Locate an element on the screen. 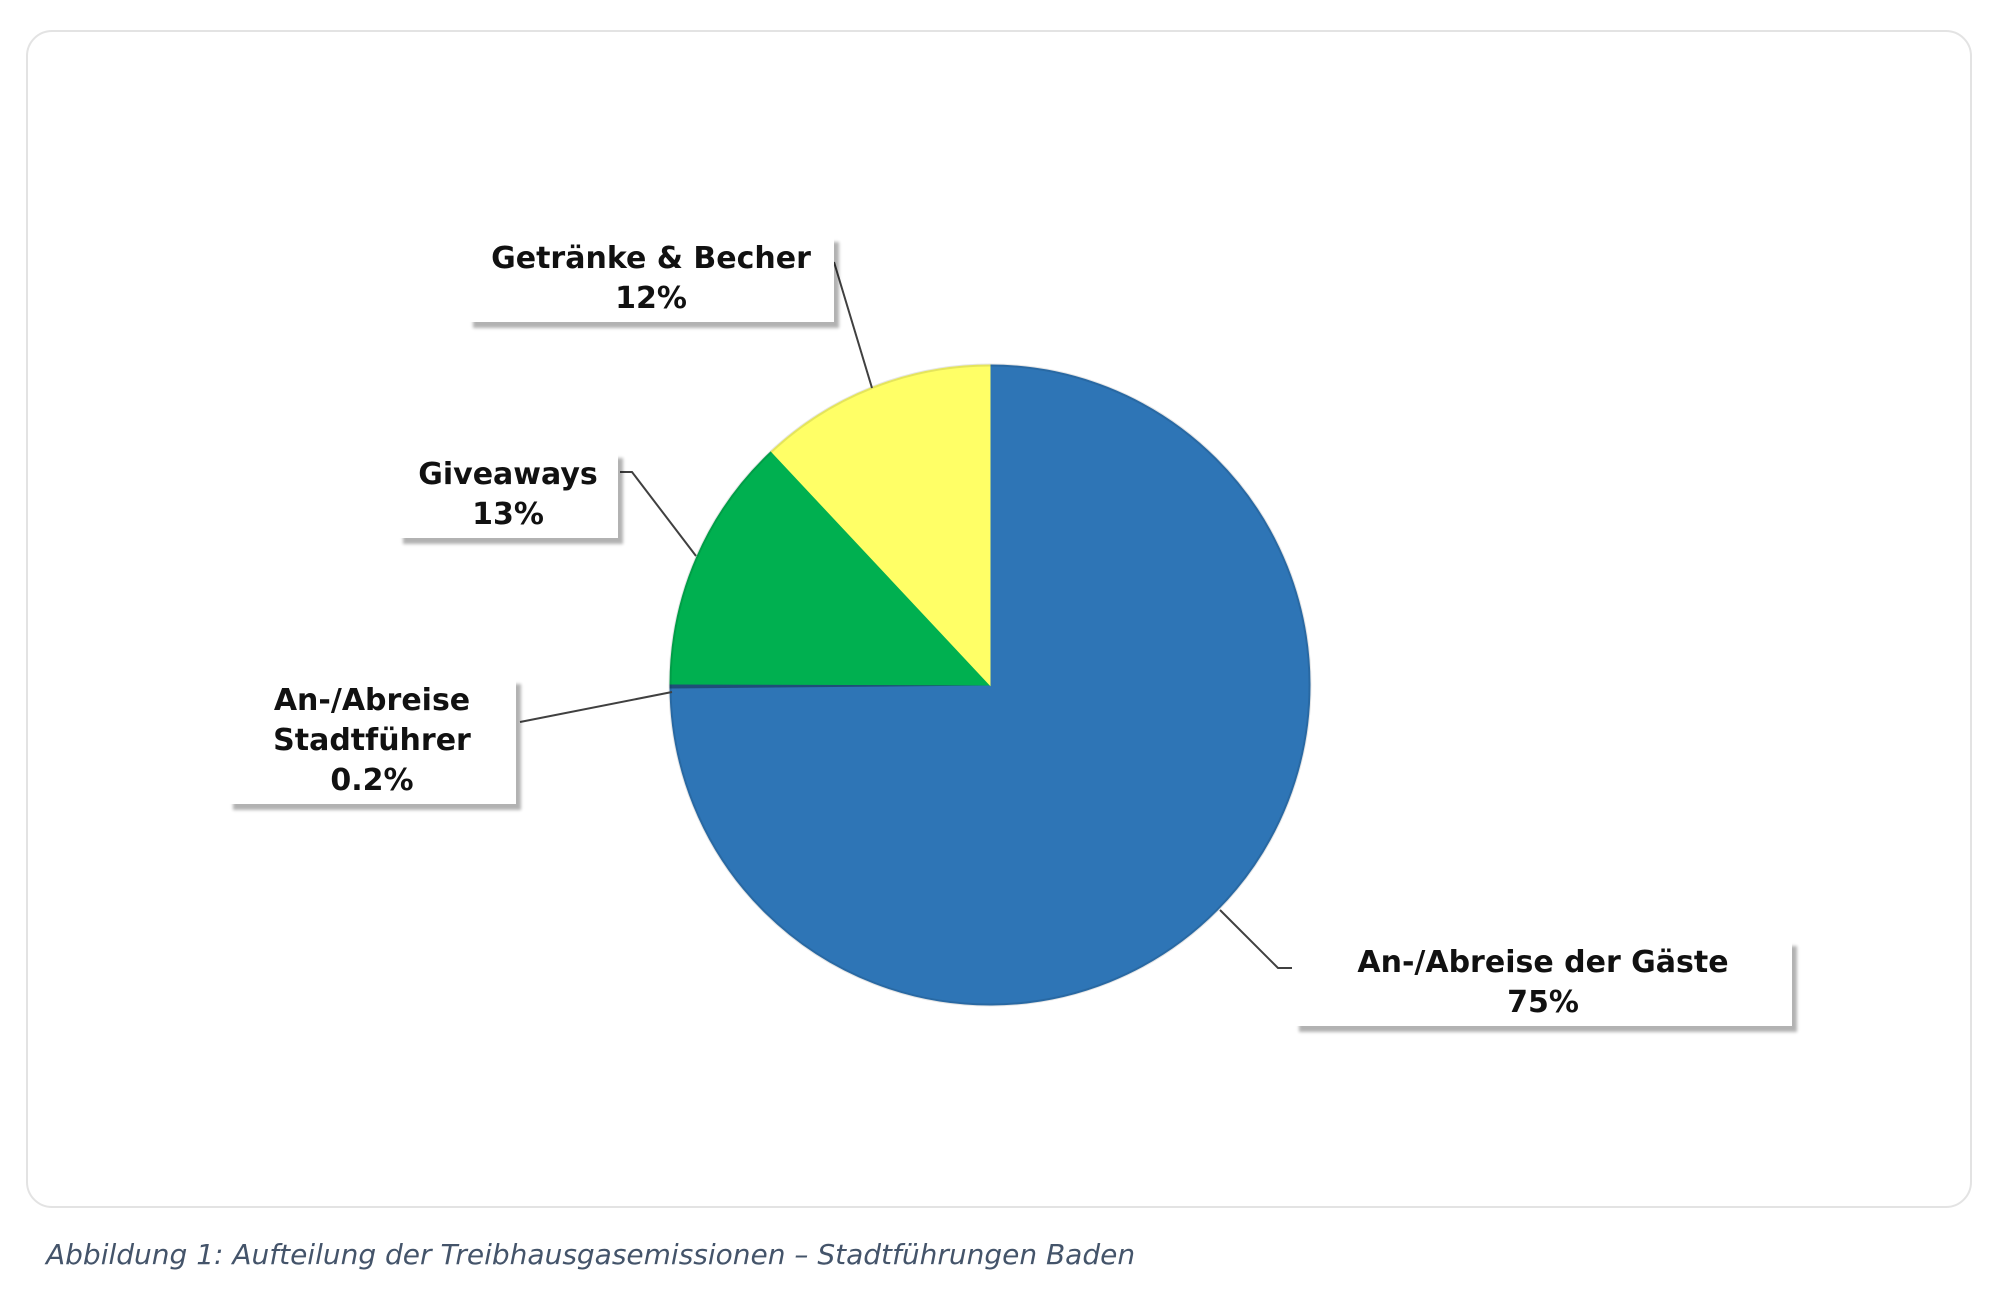 This screenshot has height=1300, width=2000. callout-gaeste-value: 75% is located at coordinates (1543, 1002).